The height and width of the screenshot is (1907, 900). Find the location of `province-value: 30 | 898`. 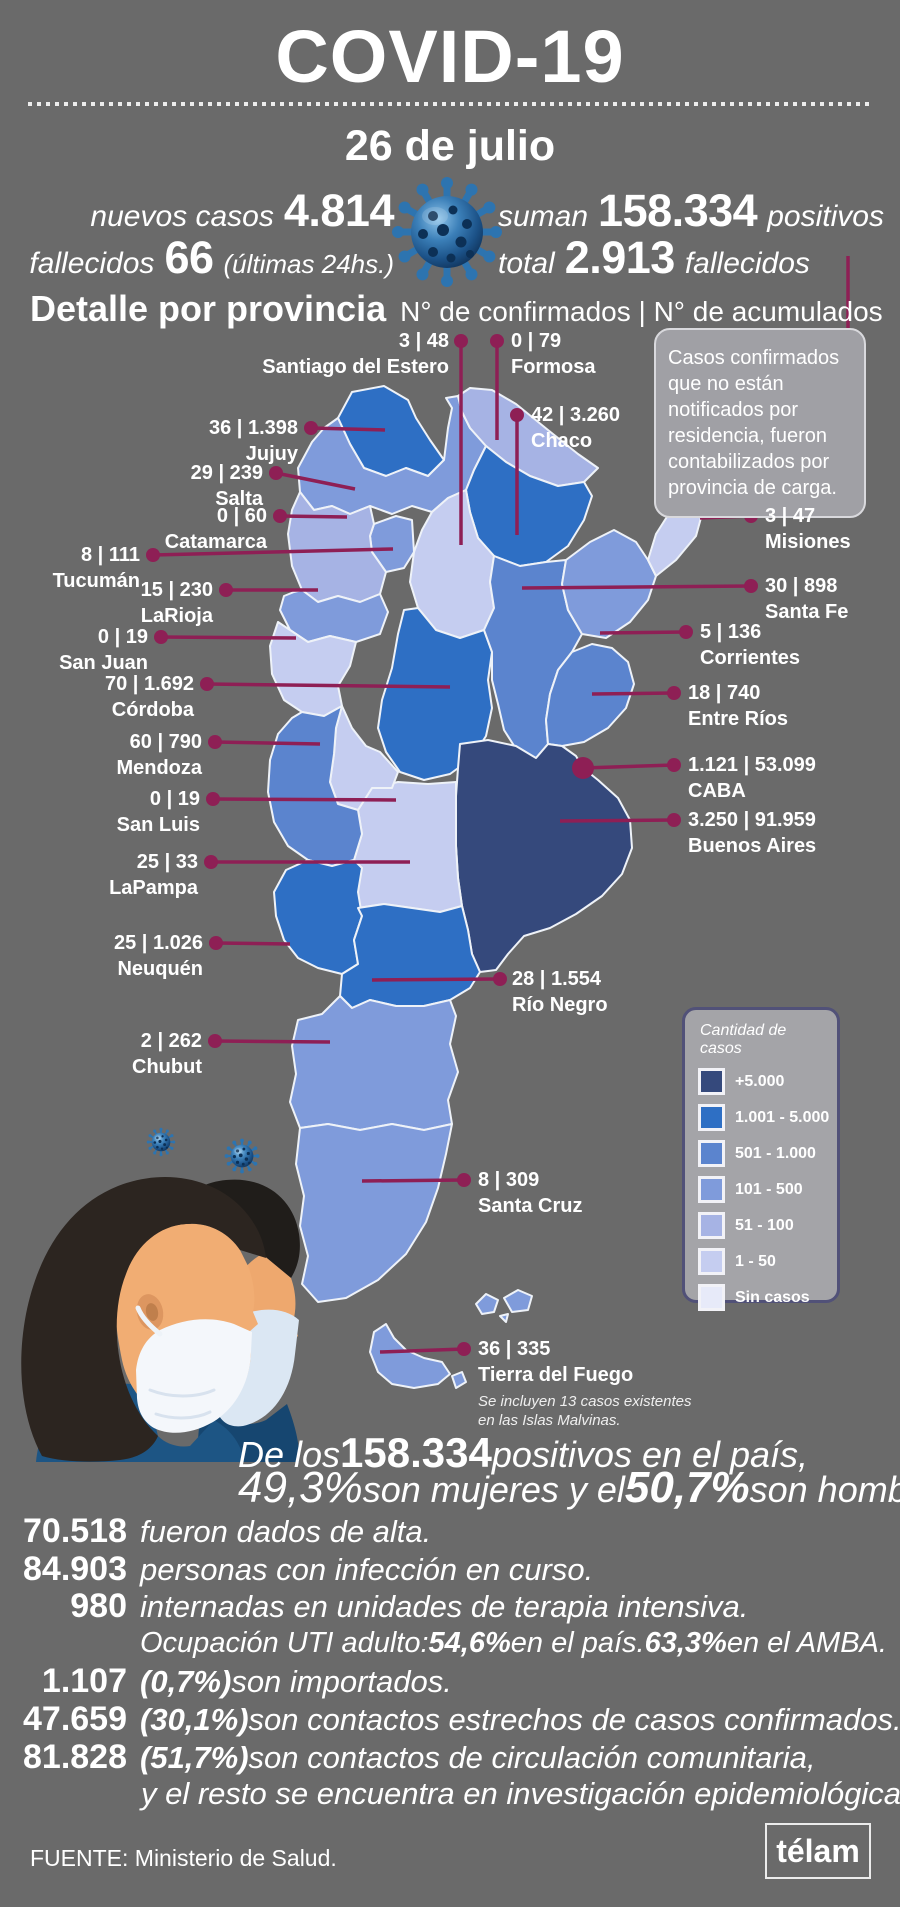

province-value: 30 | 898 is located at coordinates (801, 586).